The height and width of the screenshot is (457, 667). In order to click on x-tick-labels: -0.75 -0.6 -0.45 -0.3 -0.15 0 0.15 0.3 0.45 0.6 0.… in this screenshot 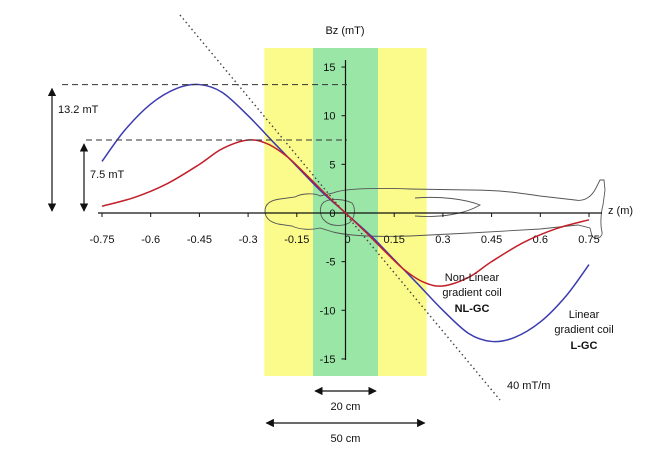, I will do `click(344, 229)`.